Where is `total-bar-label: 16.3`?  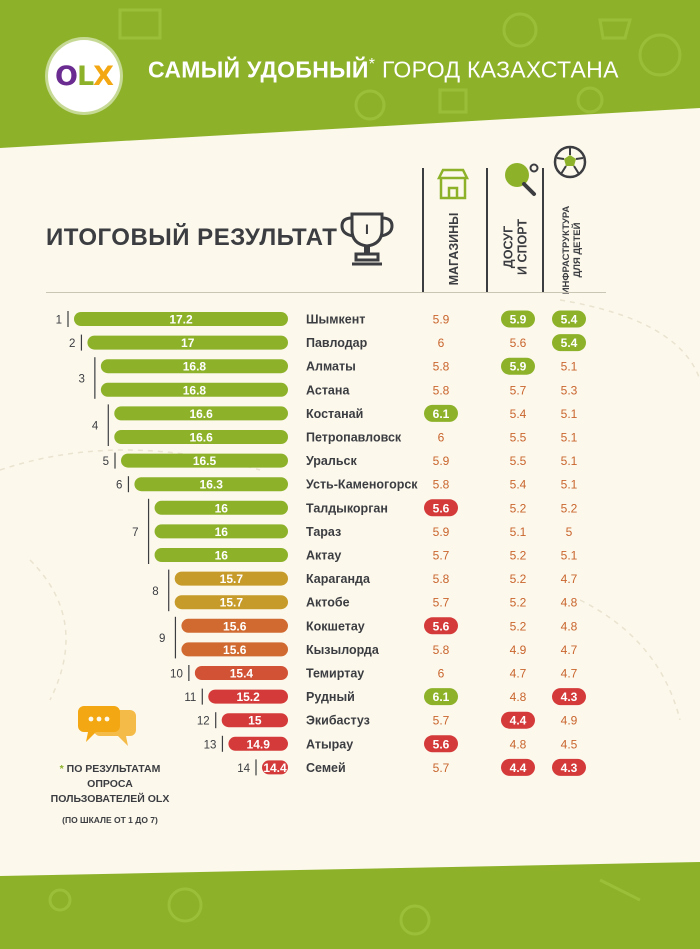
total-bar-label: 16.3 is located at coordinates (212, 485).